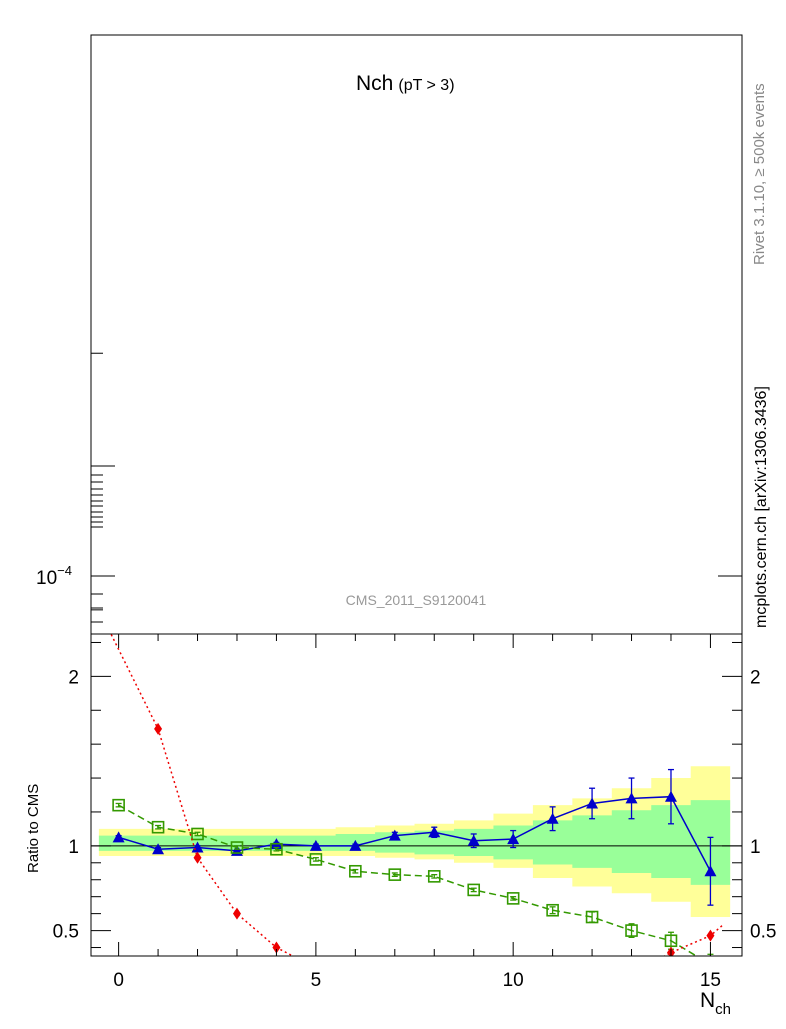  I want to click on ratio-y-axis-title: Ratio to CMS, so click(33, 828).